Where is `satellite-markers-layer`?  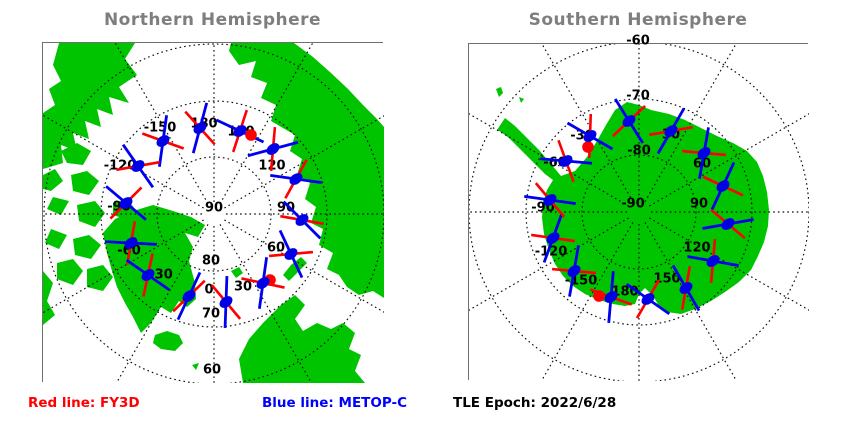
satellite-markers-layer is located at coordinates (214, 215).